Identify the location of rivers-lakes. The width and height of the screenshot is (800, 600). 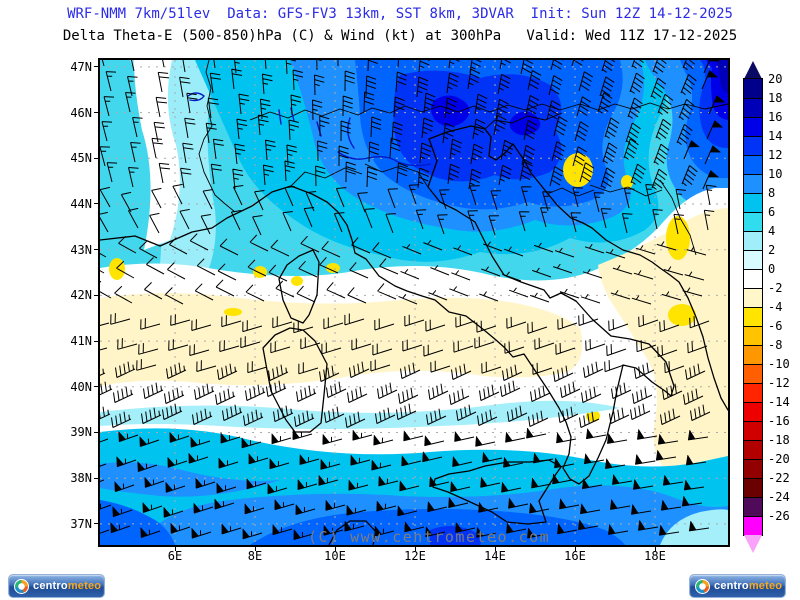
(309, 129).